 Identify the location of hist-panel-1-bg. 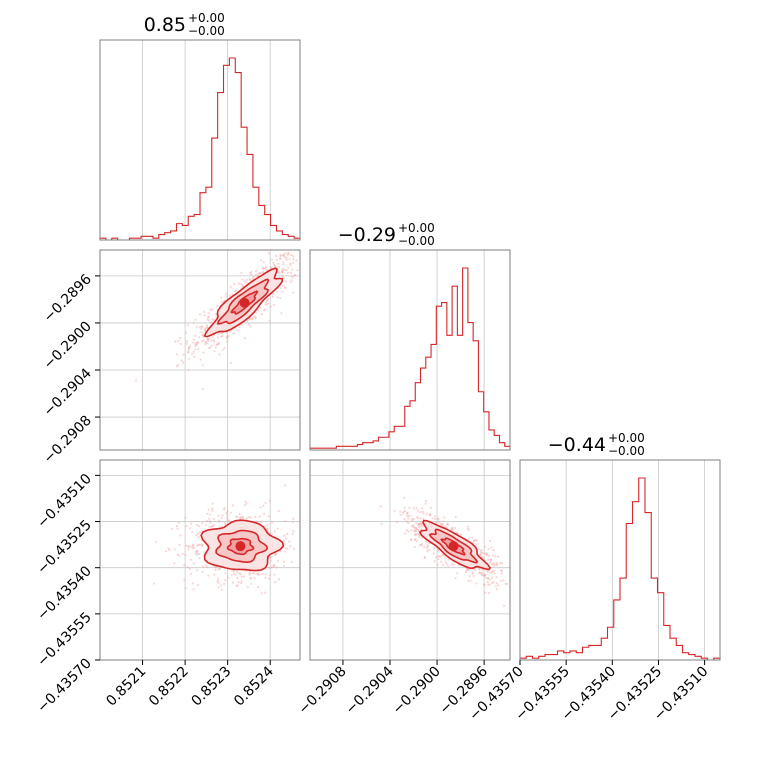
(410, 350).